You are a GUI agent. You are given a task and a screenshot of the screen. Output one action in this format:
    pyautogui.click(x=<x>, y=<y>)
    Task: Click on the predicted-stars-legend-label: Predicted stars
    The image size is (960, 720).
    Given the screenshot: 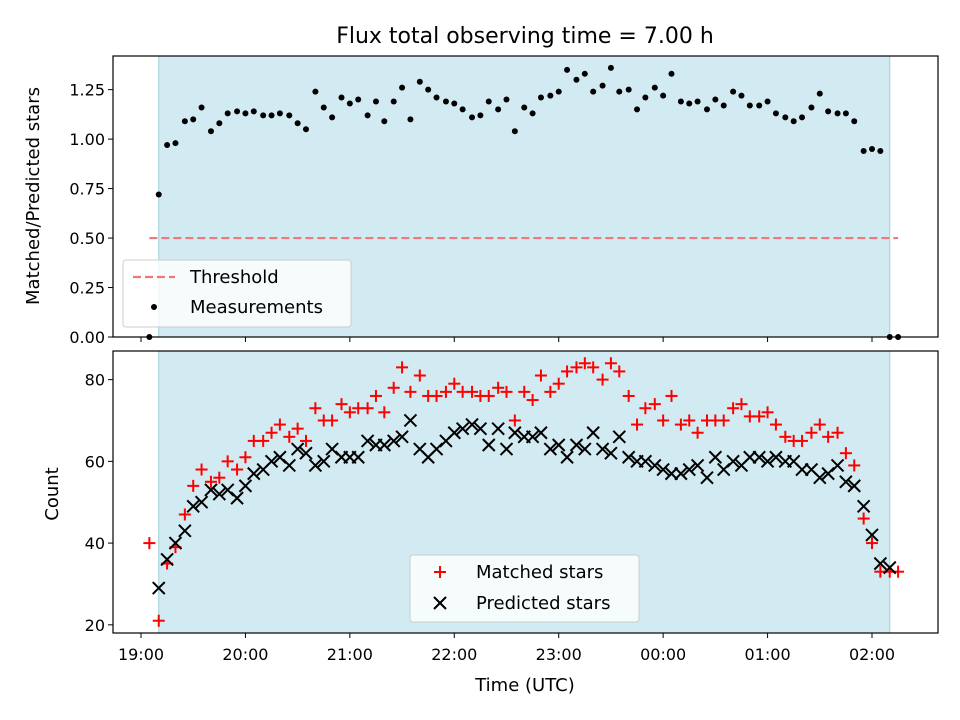 What is the action you would take?
    pyautogui.click(x=543, y=603)
    